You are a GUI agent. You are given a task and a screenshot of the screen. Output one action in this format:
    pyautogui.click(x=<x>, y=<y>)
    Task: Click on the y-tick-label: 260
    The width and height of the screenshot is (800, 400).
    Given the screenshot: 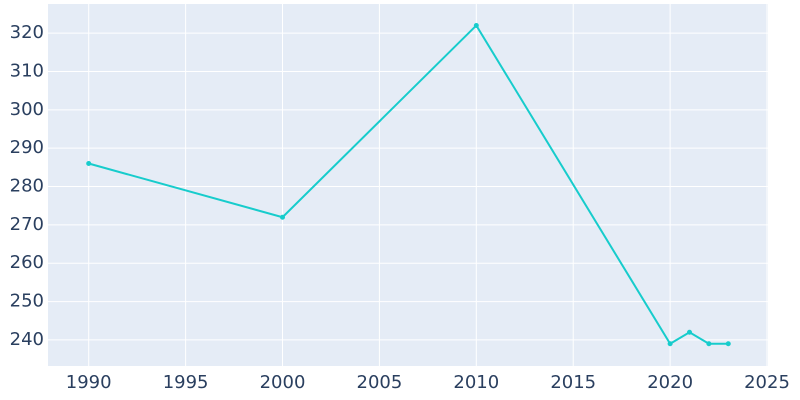 What is the action you would take?
    pyautogui.click(x=27, y=262)
    